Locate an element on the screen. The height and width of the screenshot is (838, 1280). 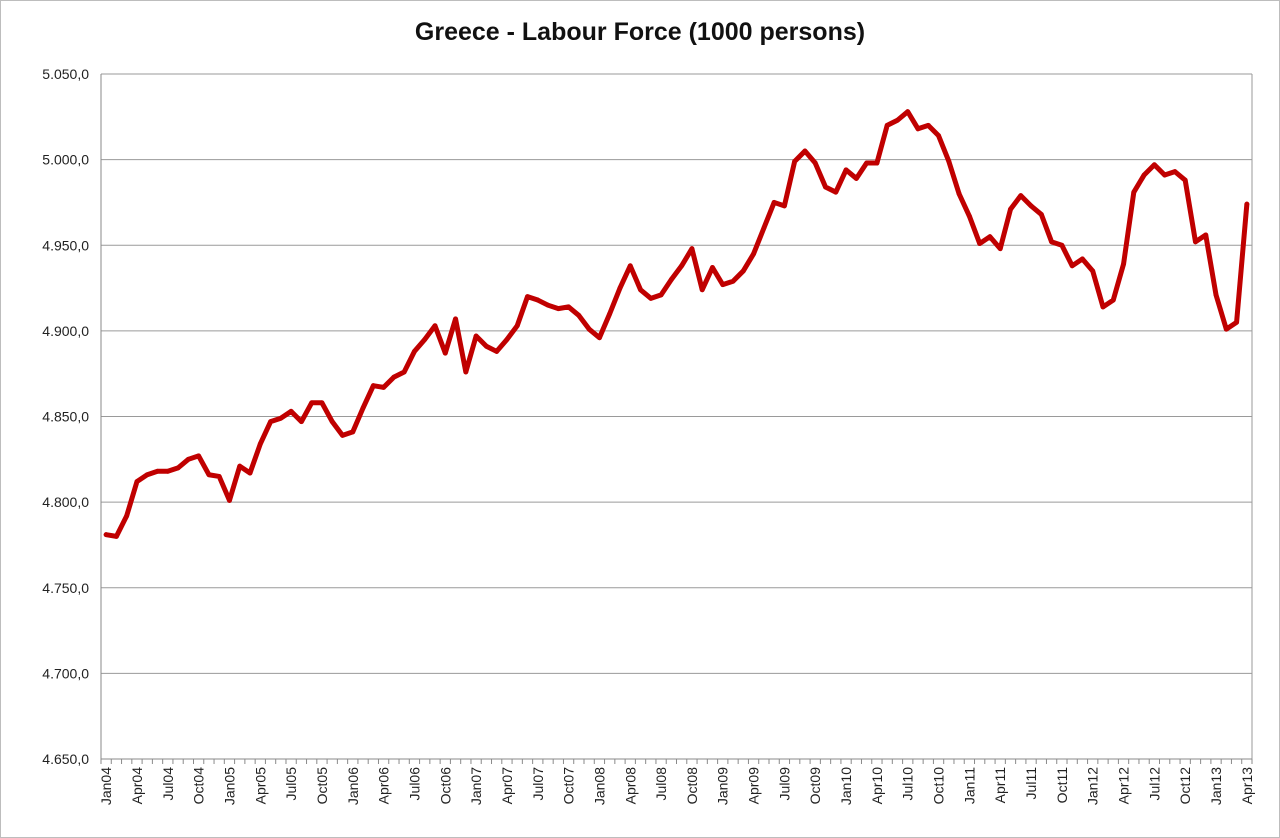
x-tick-label: Jan13 is located at coordinates (1216, 786).